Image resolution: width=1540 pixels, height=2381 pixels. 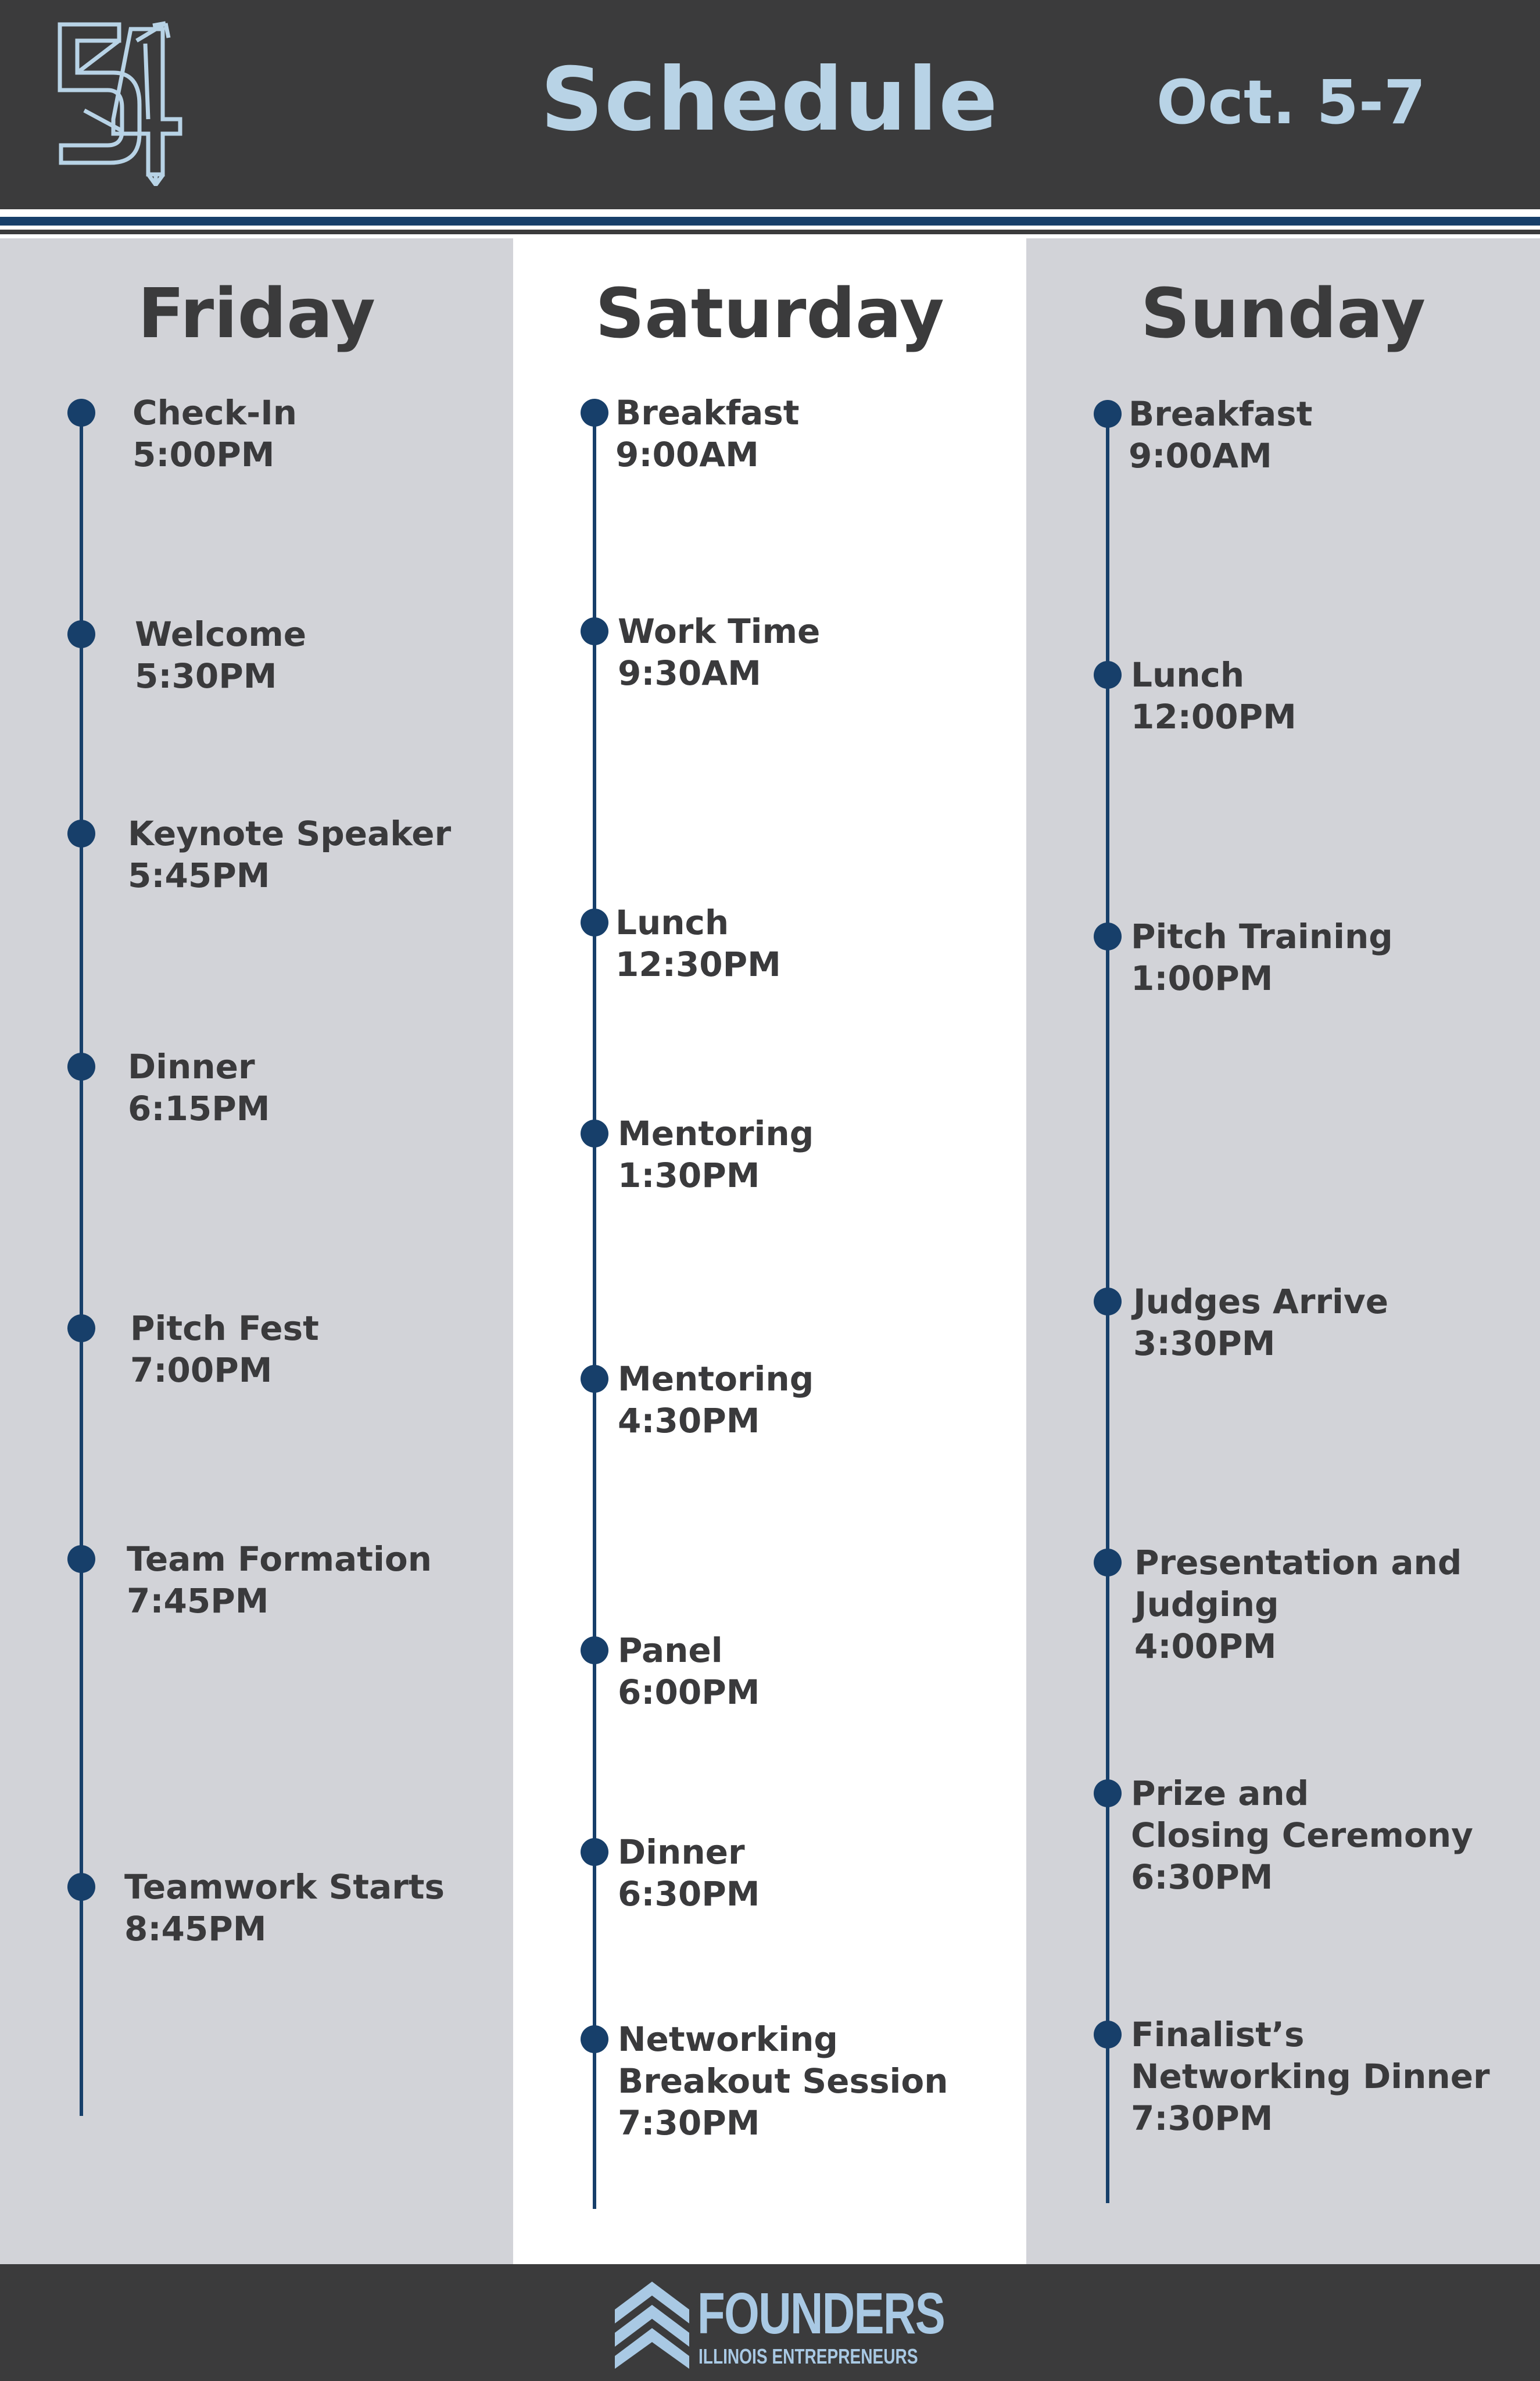 What do you see at coordinates (1283, 313) in the screenshot?
I see `day-heading: Sunday` at bounding box center [1283, 313].